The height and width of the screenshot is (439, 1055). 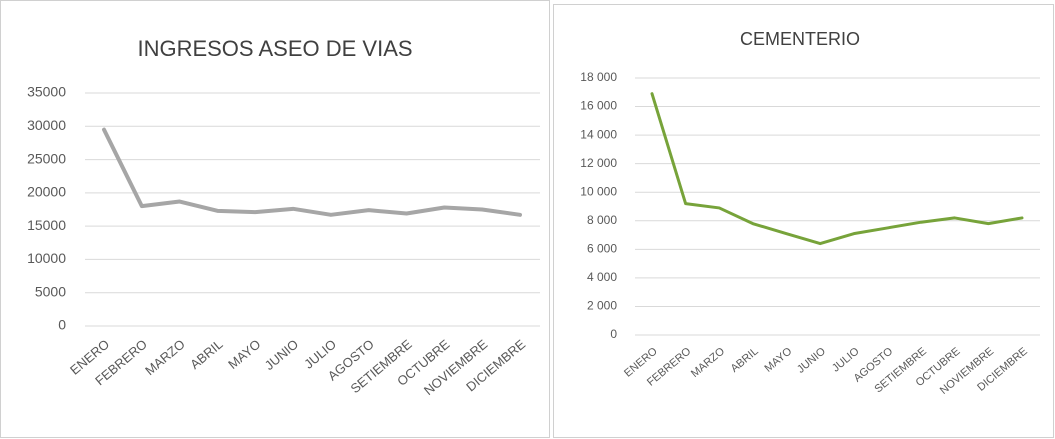 I want to click on y-tick-label: 18 000, so click(x=598, y=77).